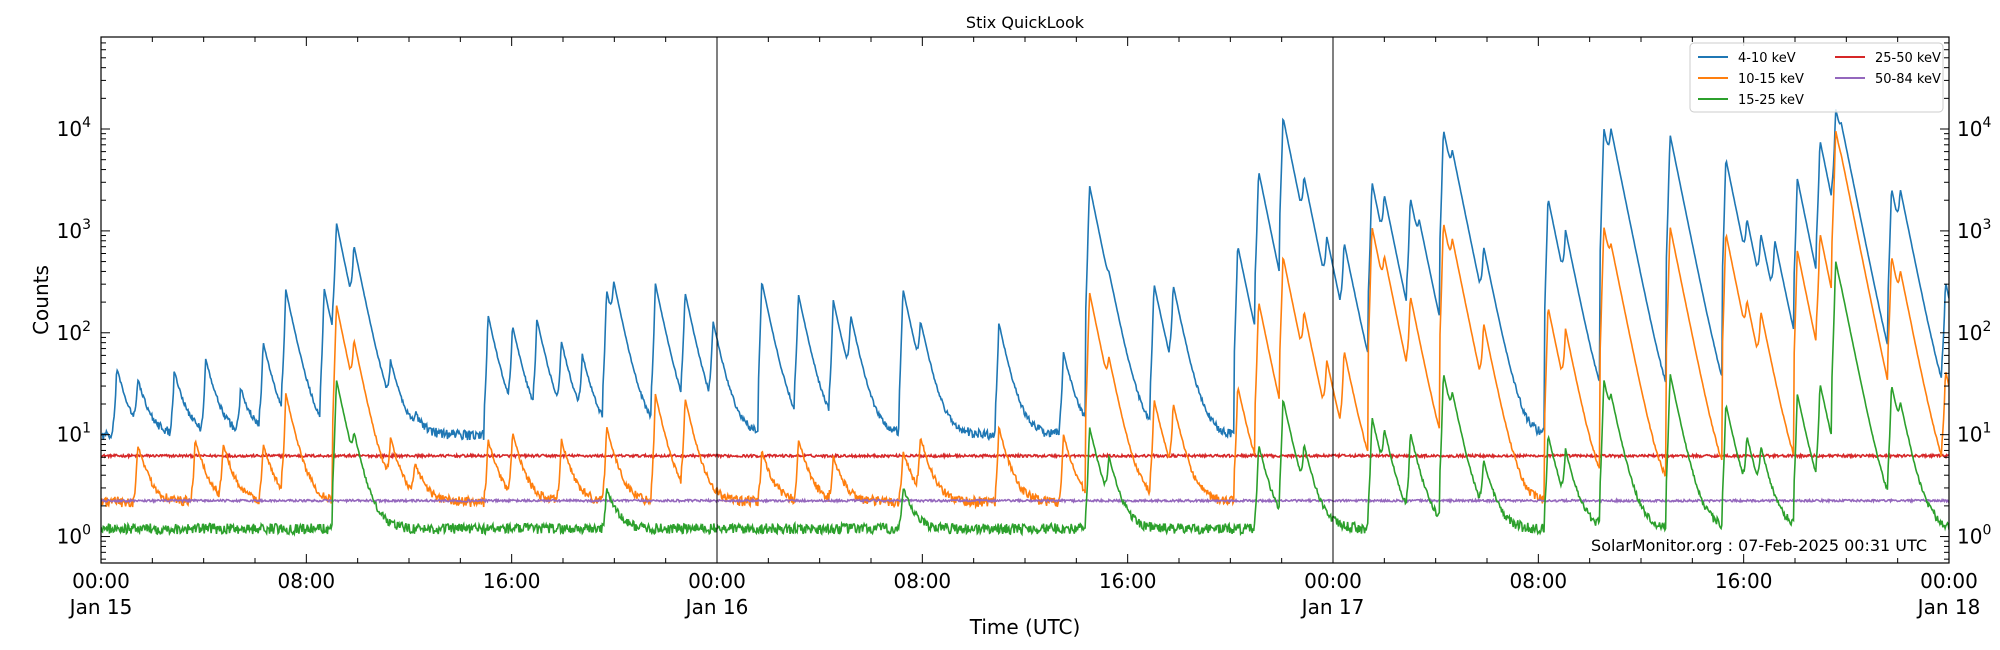 The height and width of the screenshot is (650, 2000). What do you see at coordinates (100, 607) in the screenshot?
I see `x-tick-date-label: Jan 15` at bounding box center [100, 607].